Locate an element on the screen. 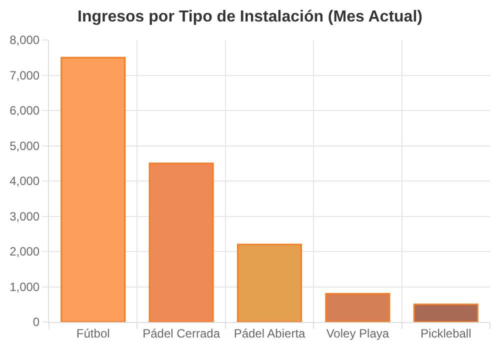  x-tick-label: Pádel Cerrada is located at coordinates (181, 333).